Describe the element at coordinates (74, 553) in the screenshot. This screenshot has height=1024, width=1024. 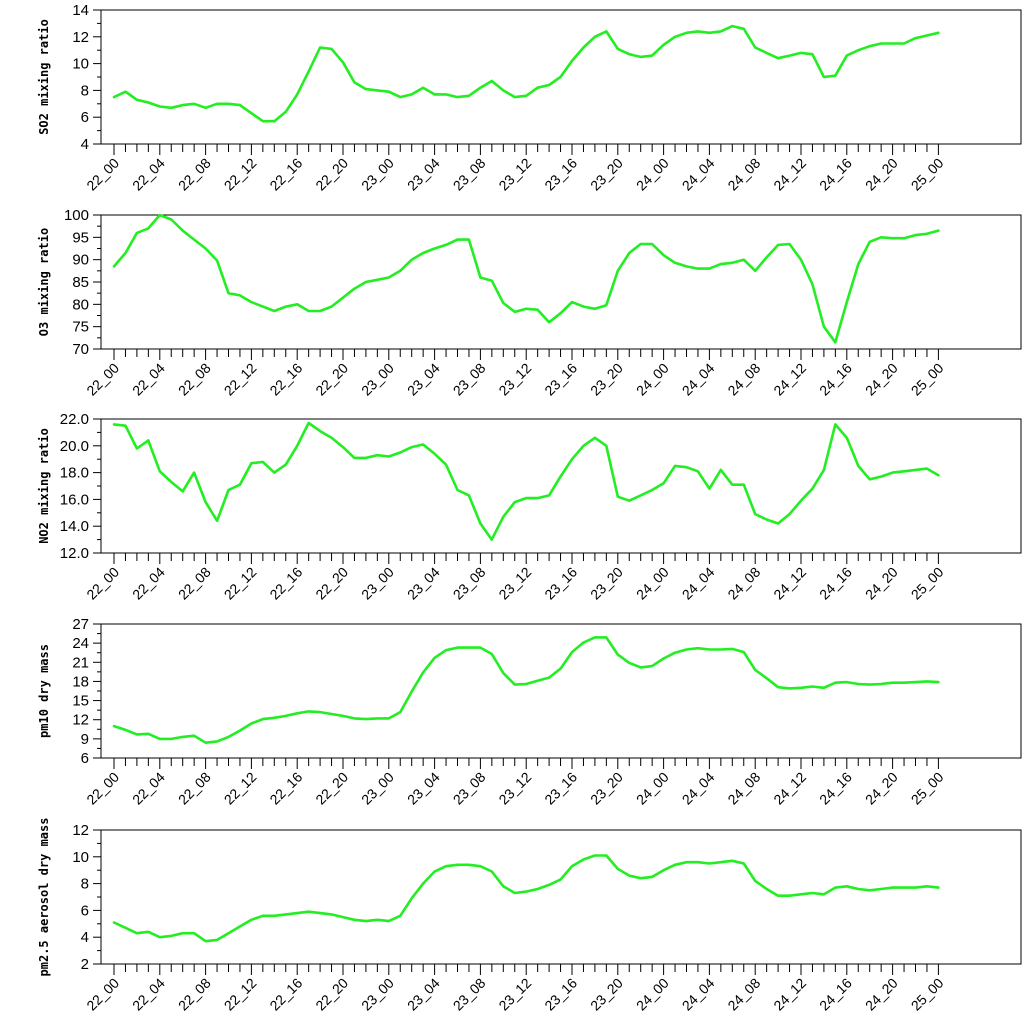
I see `y-tick-label: 12.0` at that location.